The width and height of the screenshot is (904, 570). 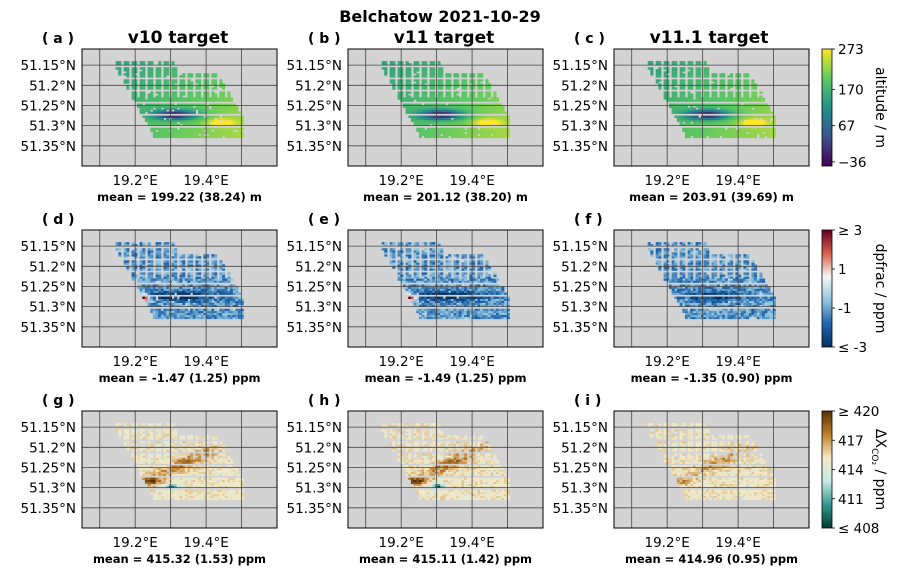 I want to click on data-pixels, so click(x=445, y=100).